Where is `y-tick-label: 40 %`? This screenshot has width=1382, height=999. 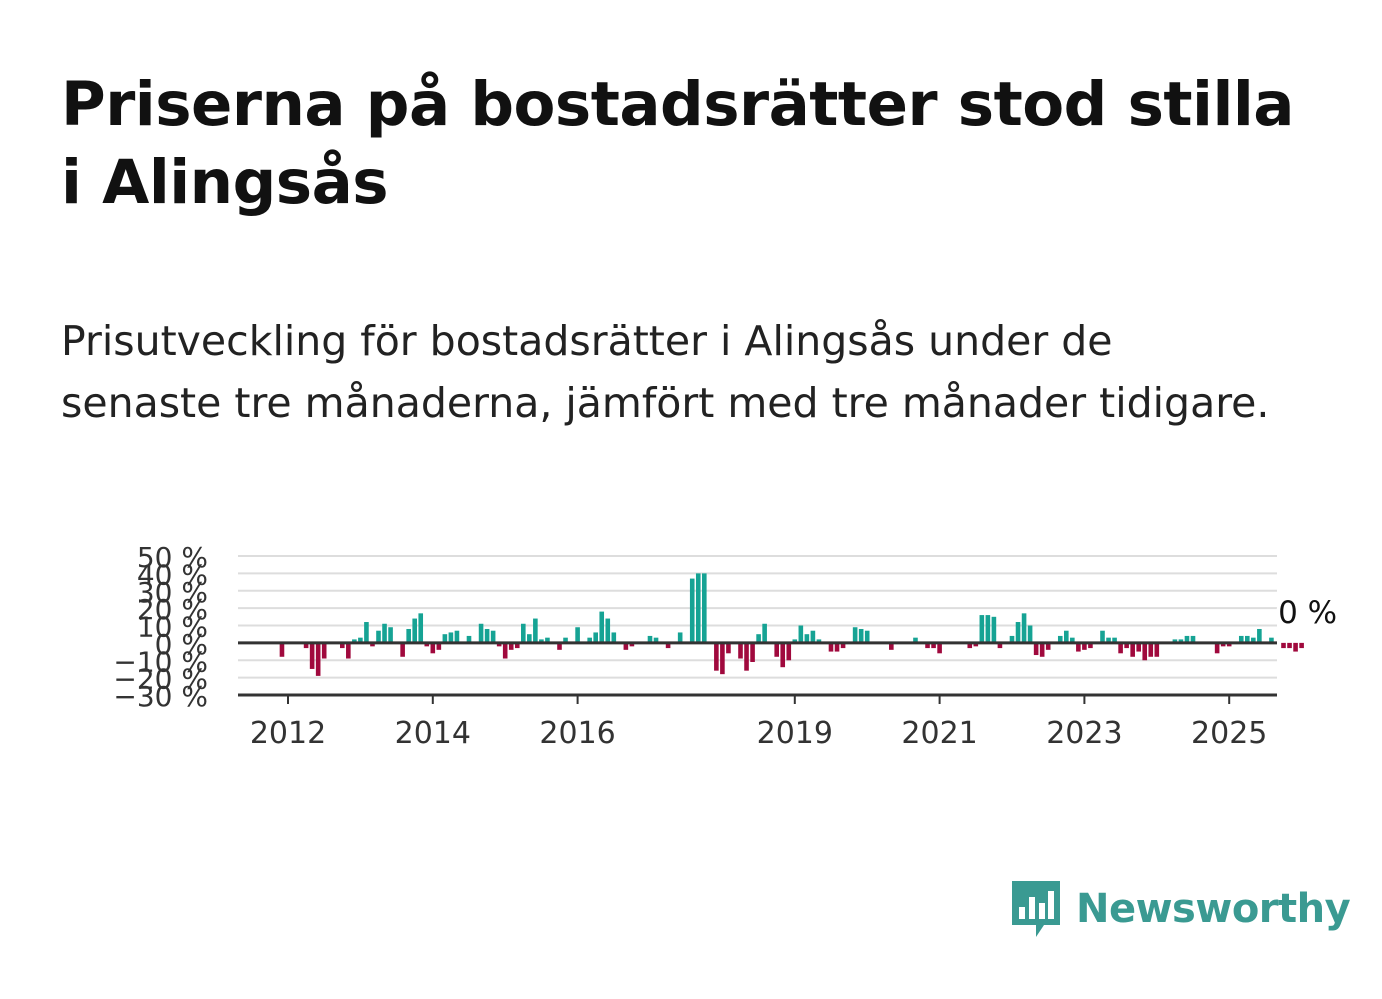
y-tick-label: 40 % is located at coordinates (172, 574).